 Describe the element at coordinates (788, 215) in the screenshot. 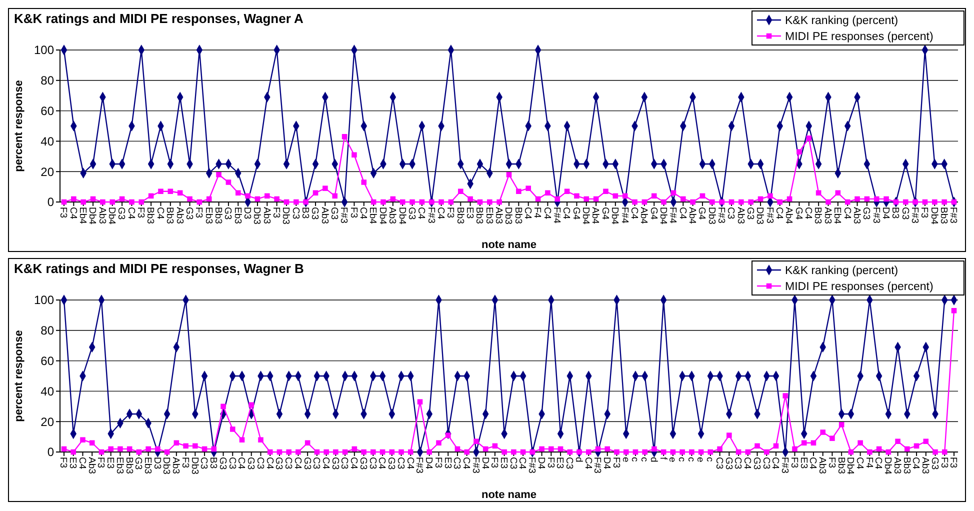

I see `x-tick-label: Ab4` at that location.